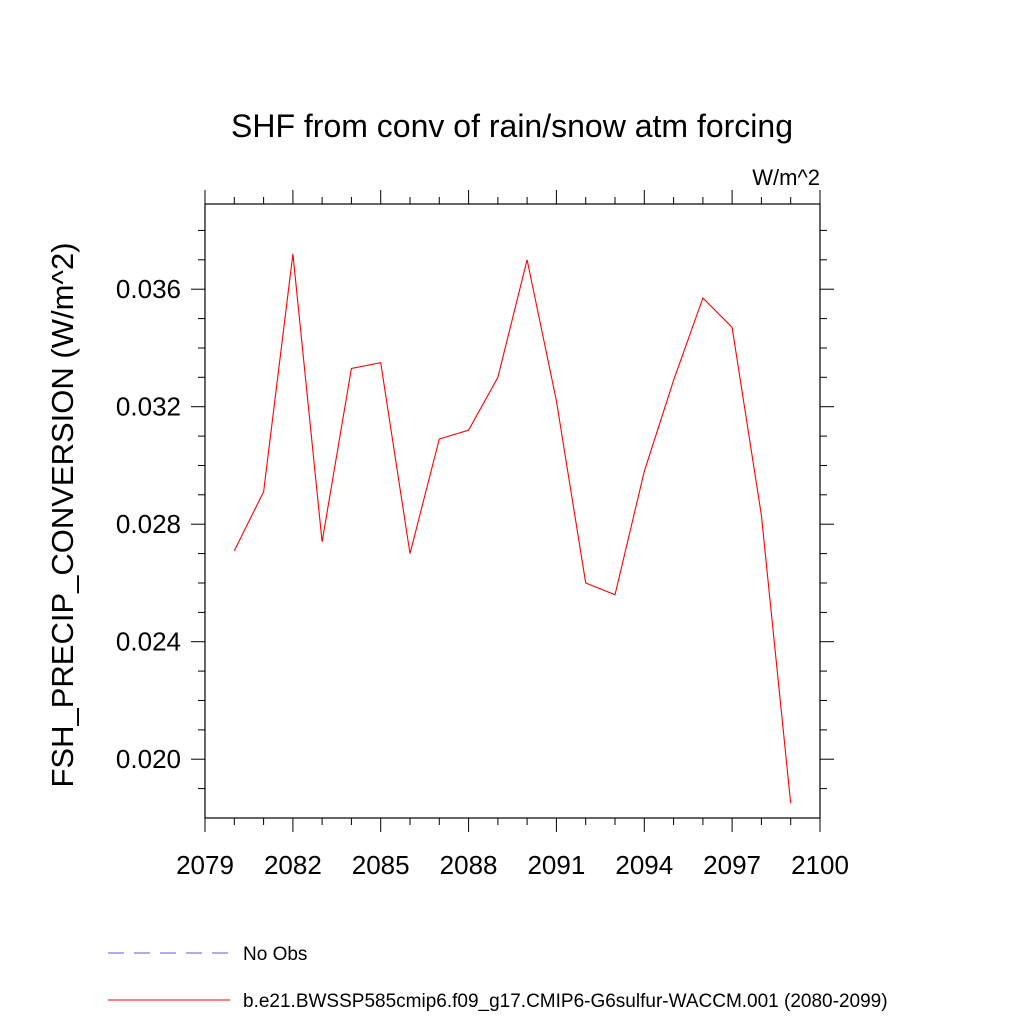 Image resolution: width=1024 pixels, height=1024 pixels. I want to click on chart-title: SHF from conv of rain/snow atm forcing, so click(512, 126).